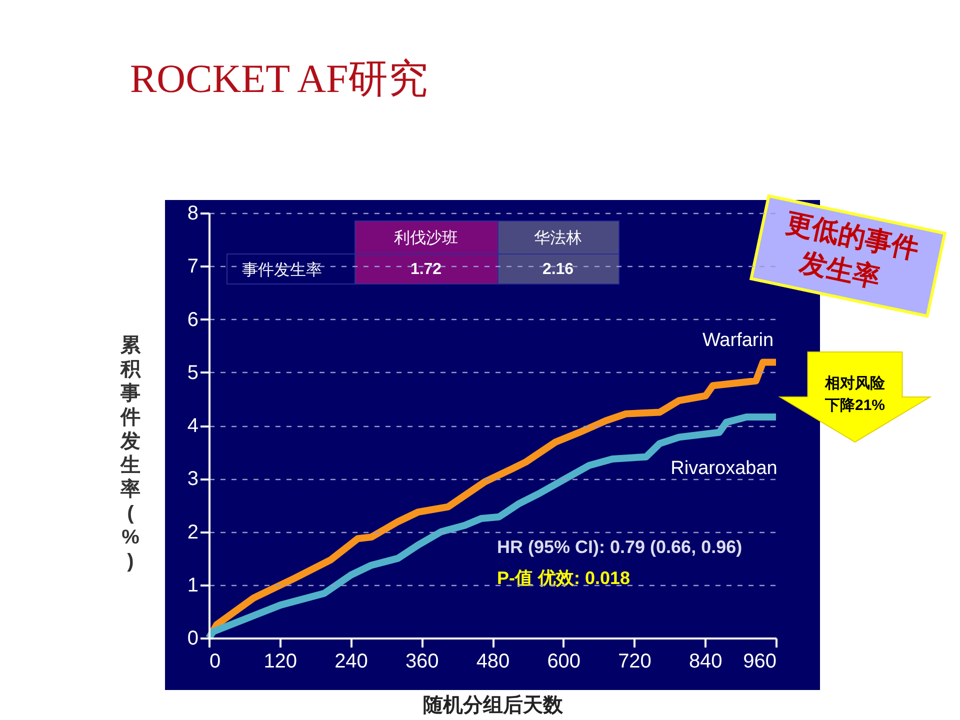 The image size is (960, 720). Describe the element at coordinates (192, 426) in the screenshot. I see `y-tick-label: 4` at that location.